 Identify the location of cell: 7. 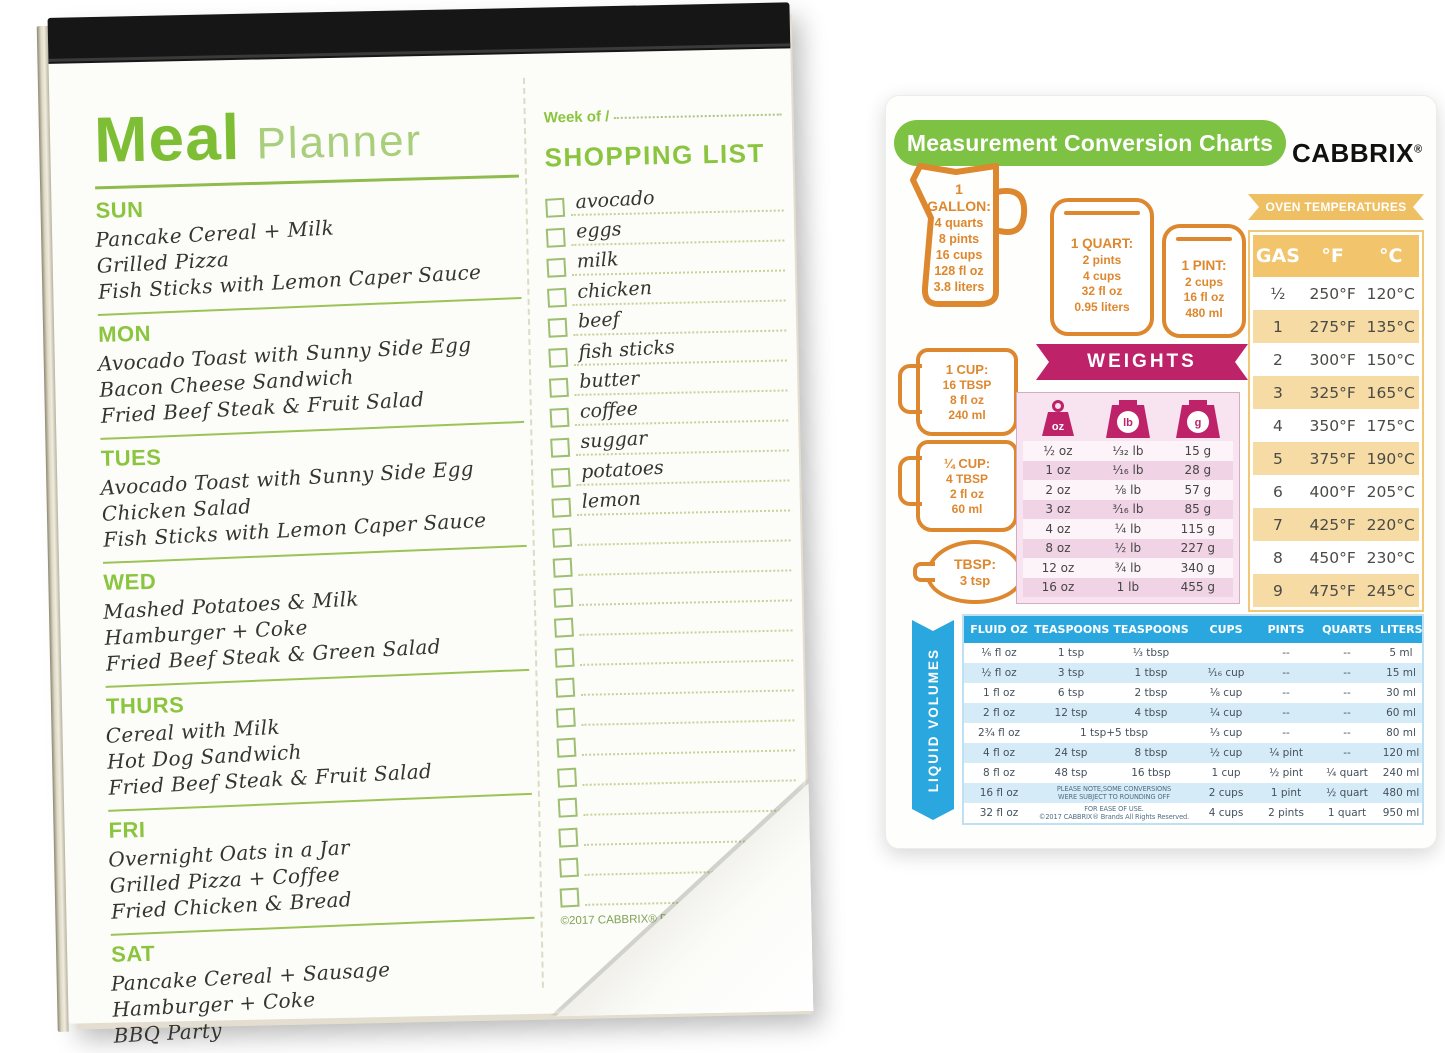
(1277, 524).